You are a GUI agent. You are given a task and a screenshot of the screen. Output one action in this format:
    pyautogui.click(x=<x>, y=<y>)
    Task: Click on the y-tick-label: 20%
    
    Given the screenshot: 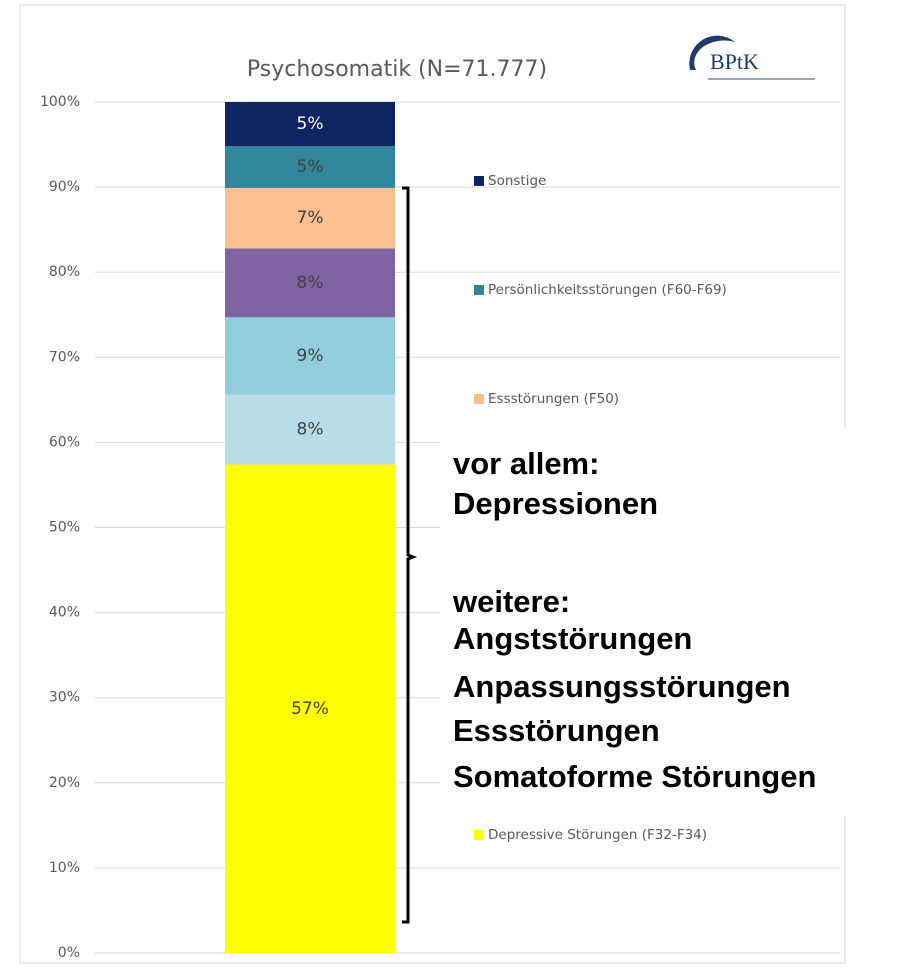 What is the action you would take?
    pyautogui.click(x=64, y=783)
    